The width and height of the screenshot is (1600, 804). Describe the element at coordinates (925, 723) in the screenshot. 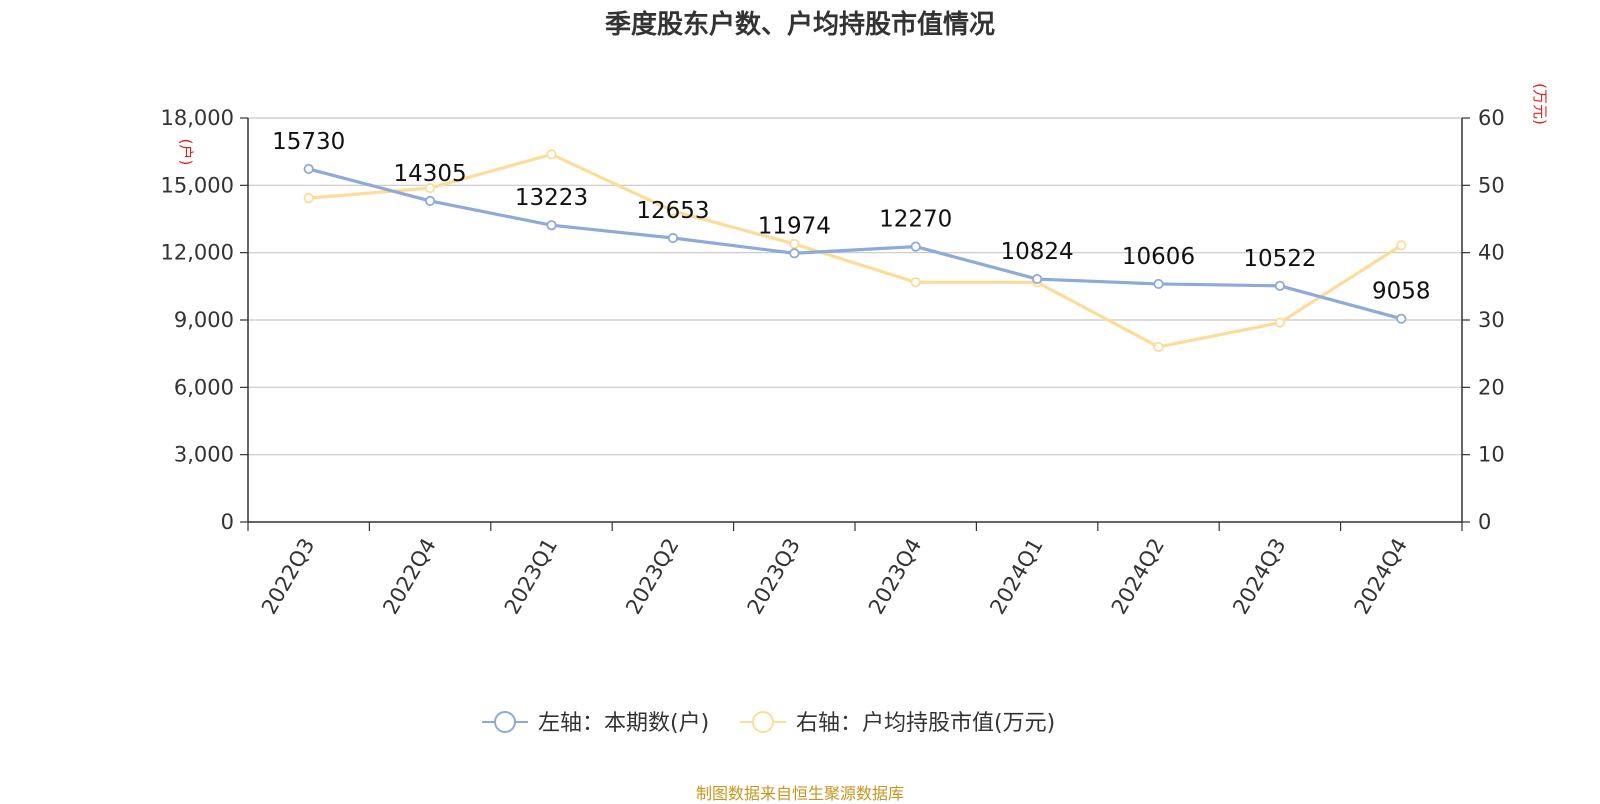

I see `legend-label: 右轴：户均持股市值(万元)` at that location.